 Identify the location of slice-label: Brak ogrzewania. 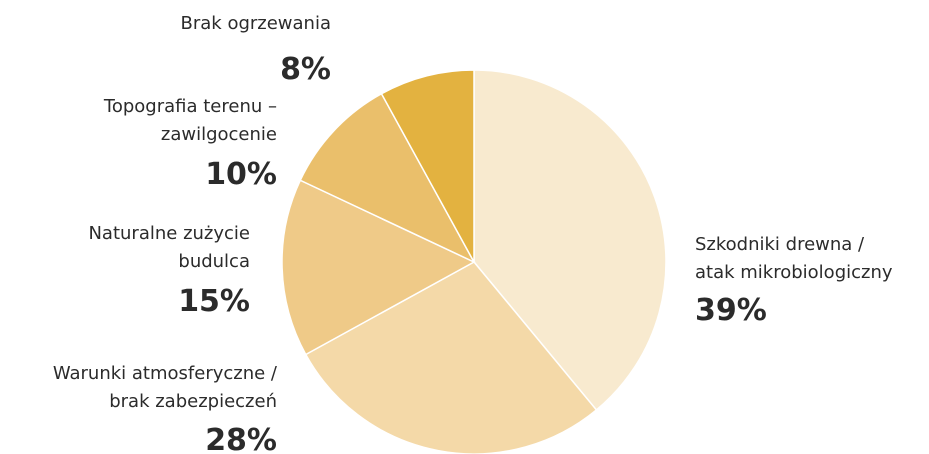
(256, 23).